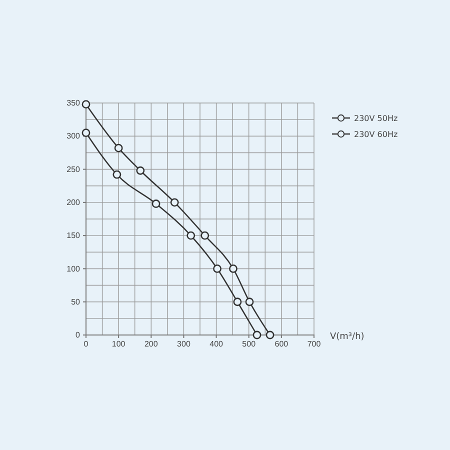 The height and width of the screenshot is (450, 450). I want to click on y-tick-label: 200, so click(73, 202).